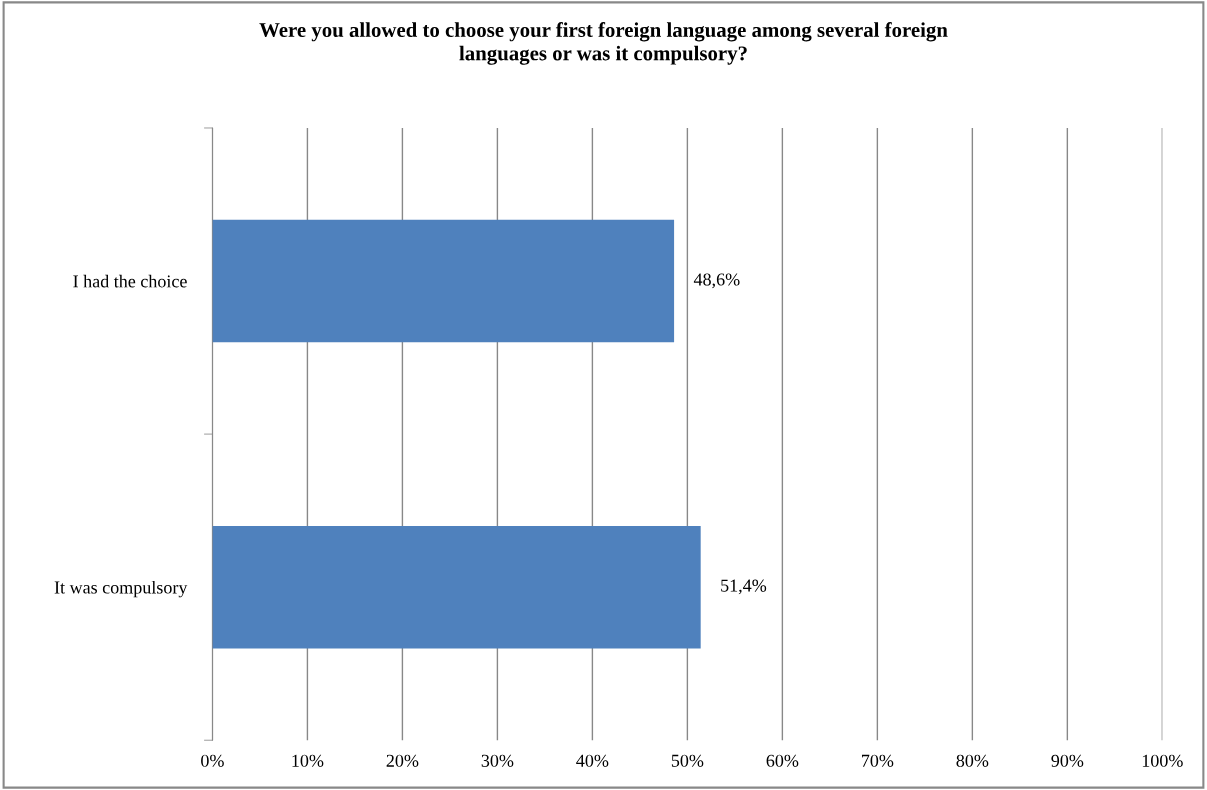  What do you see at coordinates (402, 760) in the screenshot?
I see `x-tick-label: 20%` at bounding box center [402, 760].